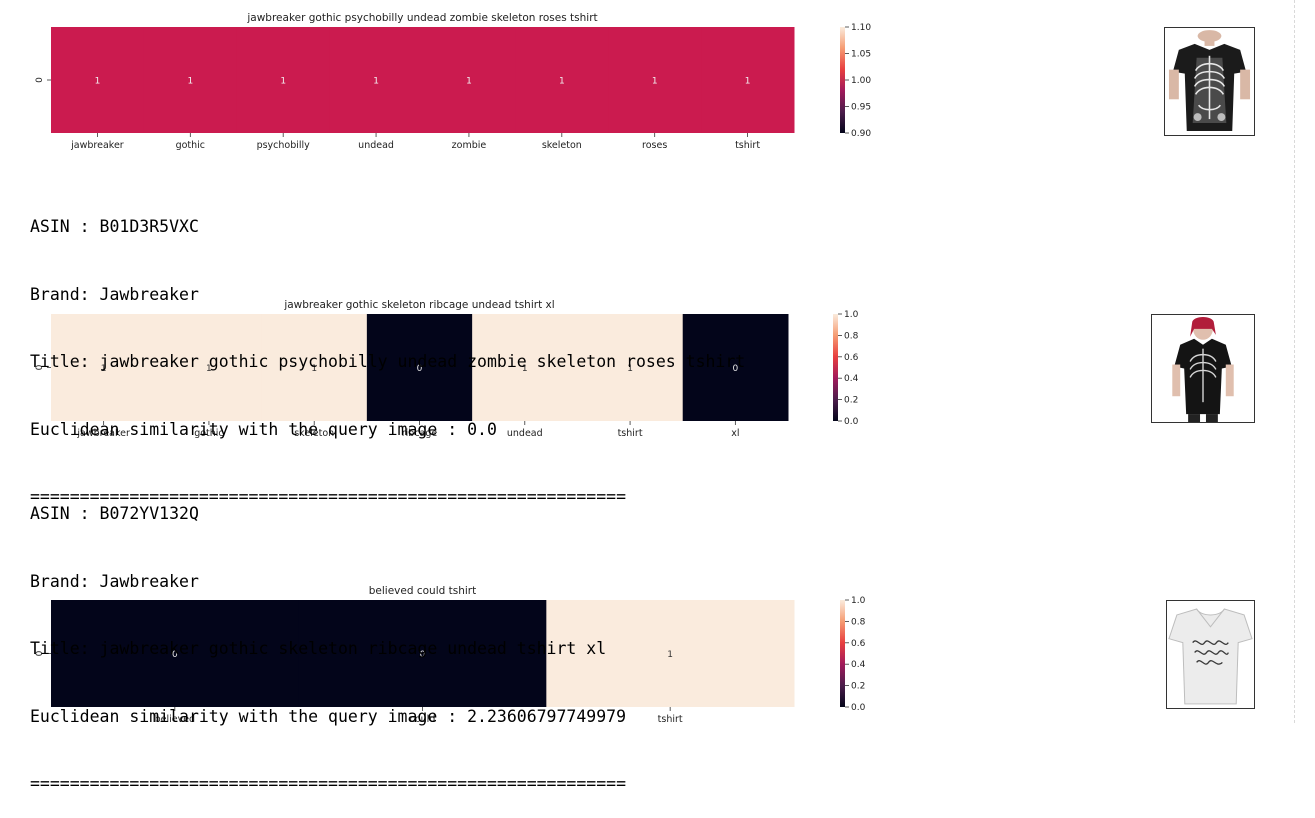 This screenshot has width=1315, height=818. I want to click on colorbar-tick-label: 0.95, so click(861, 108).